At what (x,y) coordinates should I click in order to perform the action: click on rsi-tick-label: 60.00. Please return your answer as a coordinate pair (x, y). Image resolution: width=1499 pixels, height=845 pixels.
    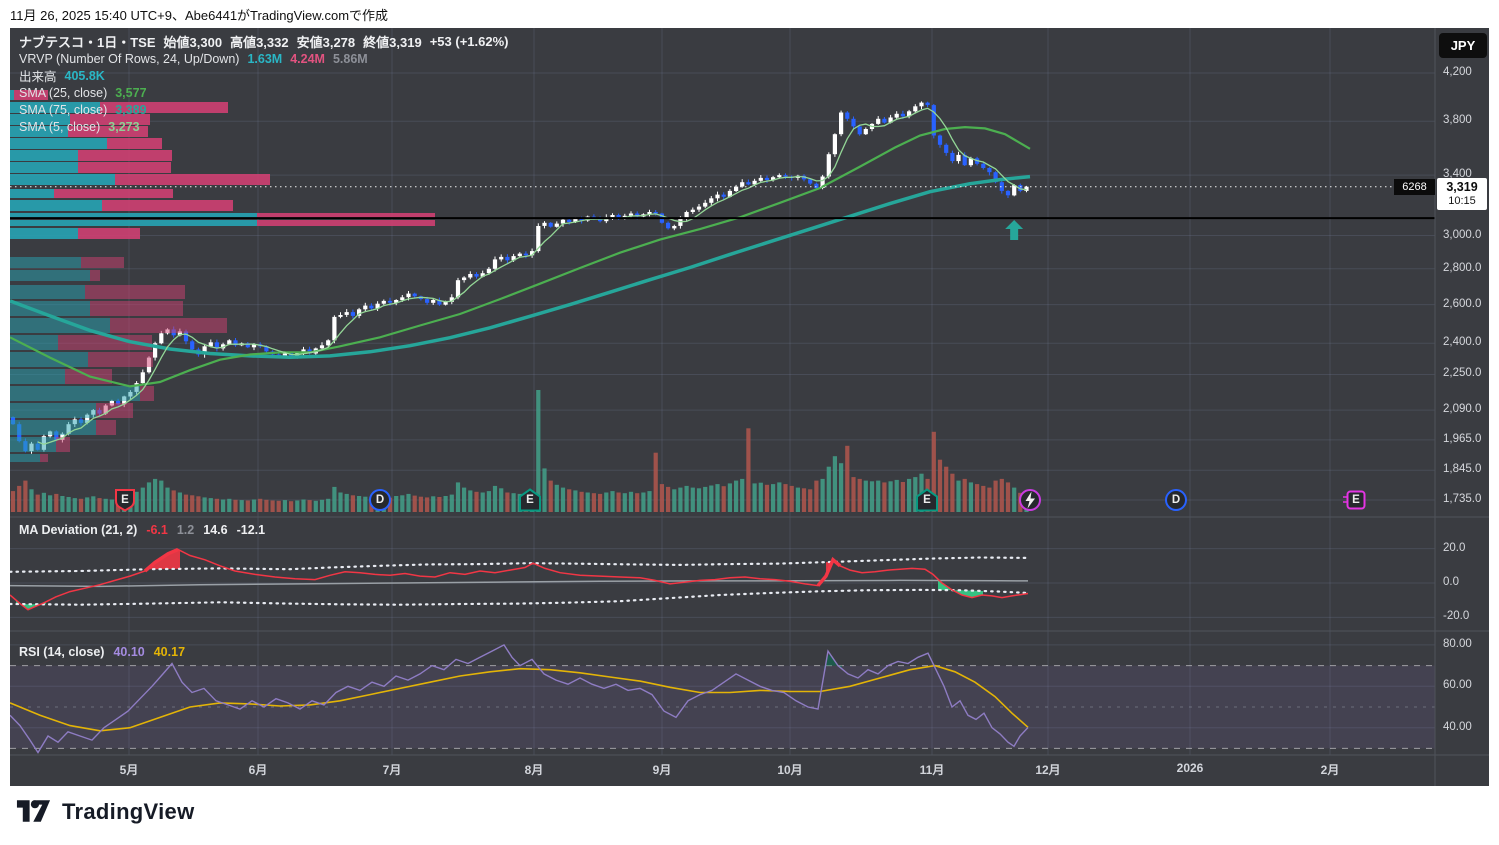
    Looking at the image, I should click on (1457, 685).